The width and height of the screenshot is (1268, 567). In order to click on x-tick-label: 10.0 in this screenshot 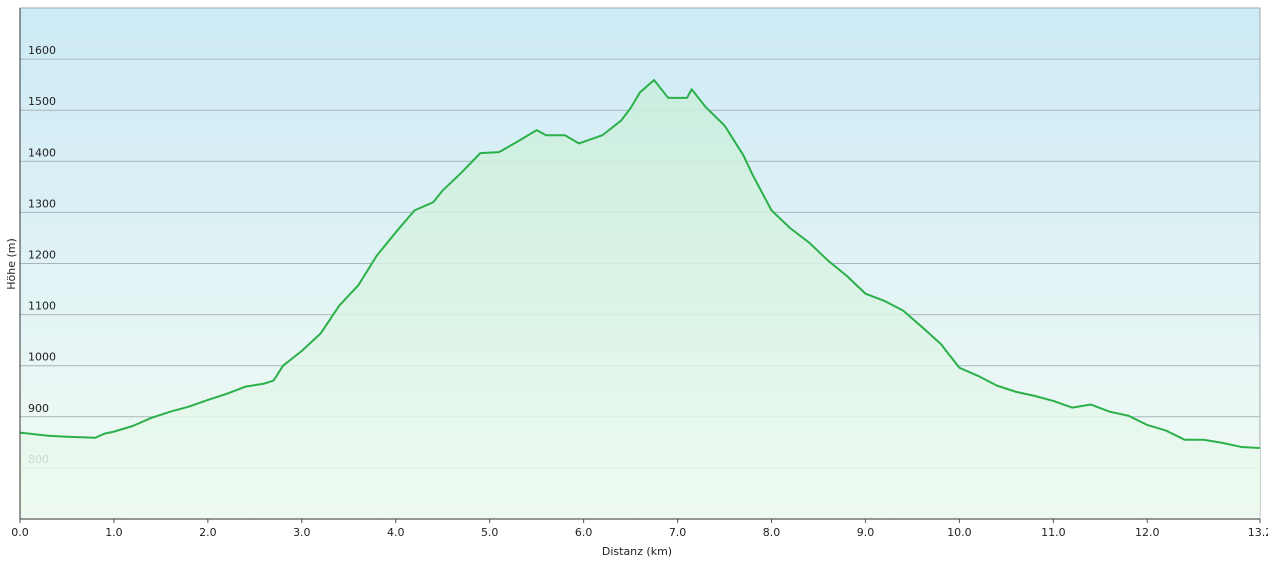, I will do `click(959, 532)`.